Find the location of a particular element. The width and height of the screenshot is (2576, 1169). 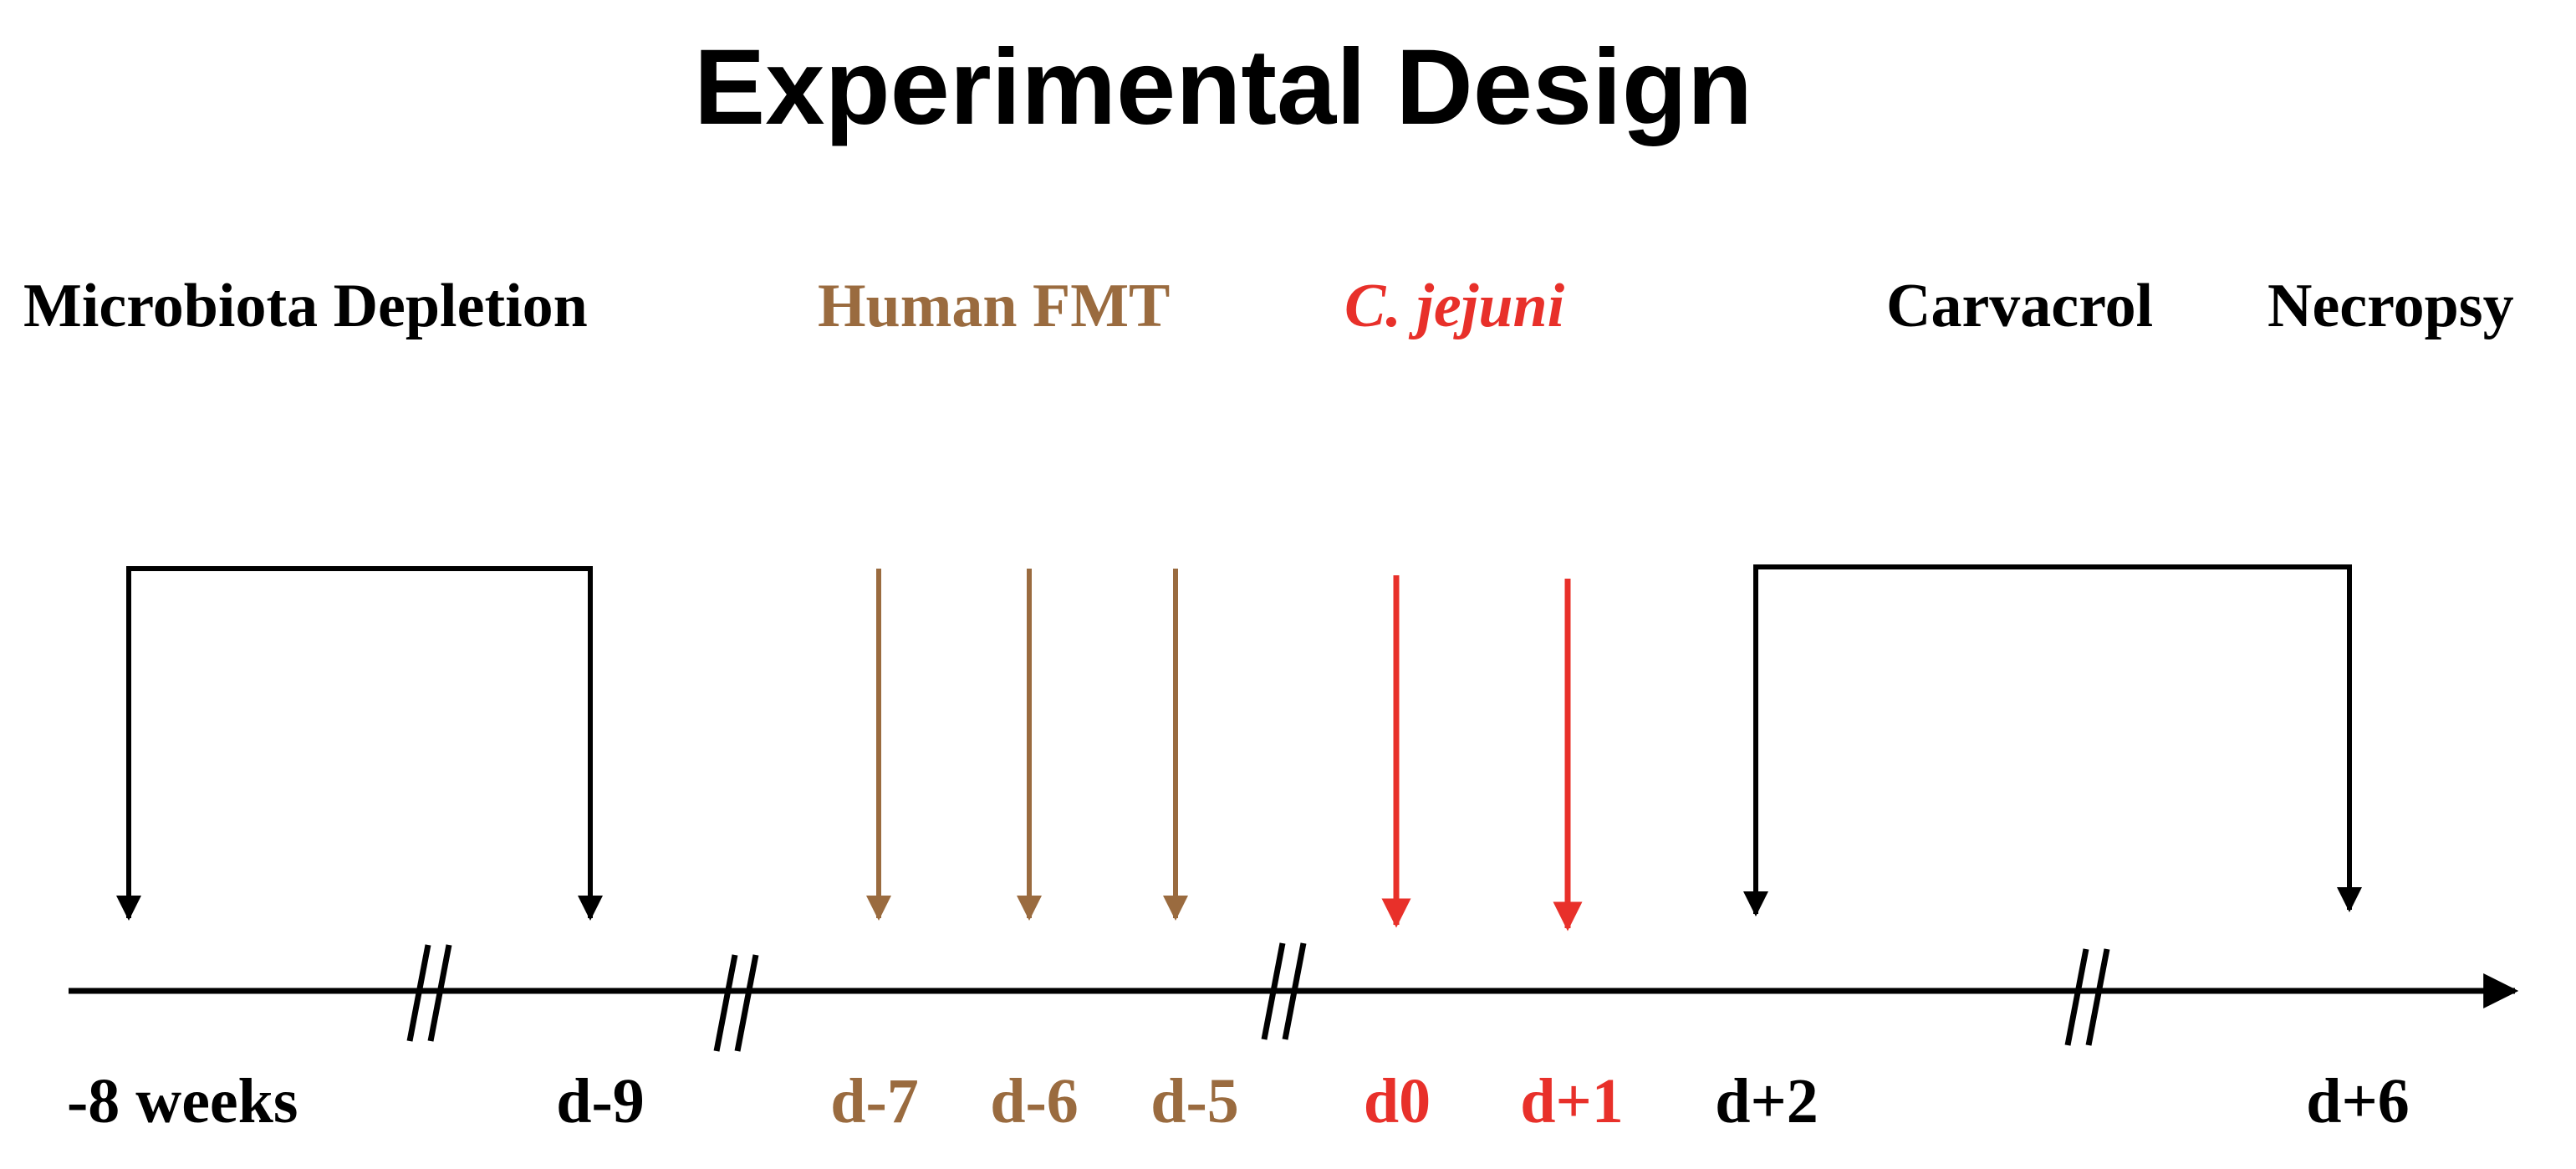

timepoint-d0: d0 is located at coordinates (1397, 1101).